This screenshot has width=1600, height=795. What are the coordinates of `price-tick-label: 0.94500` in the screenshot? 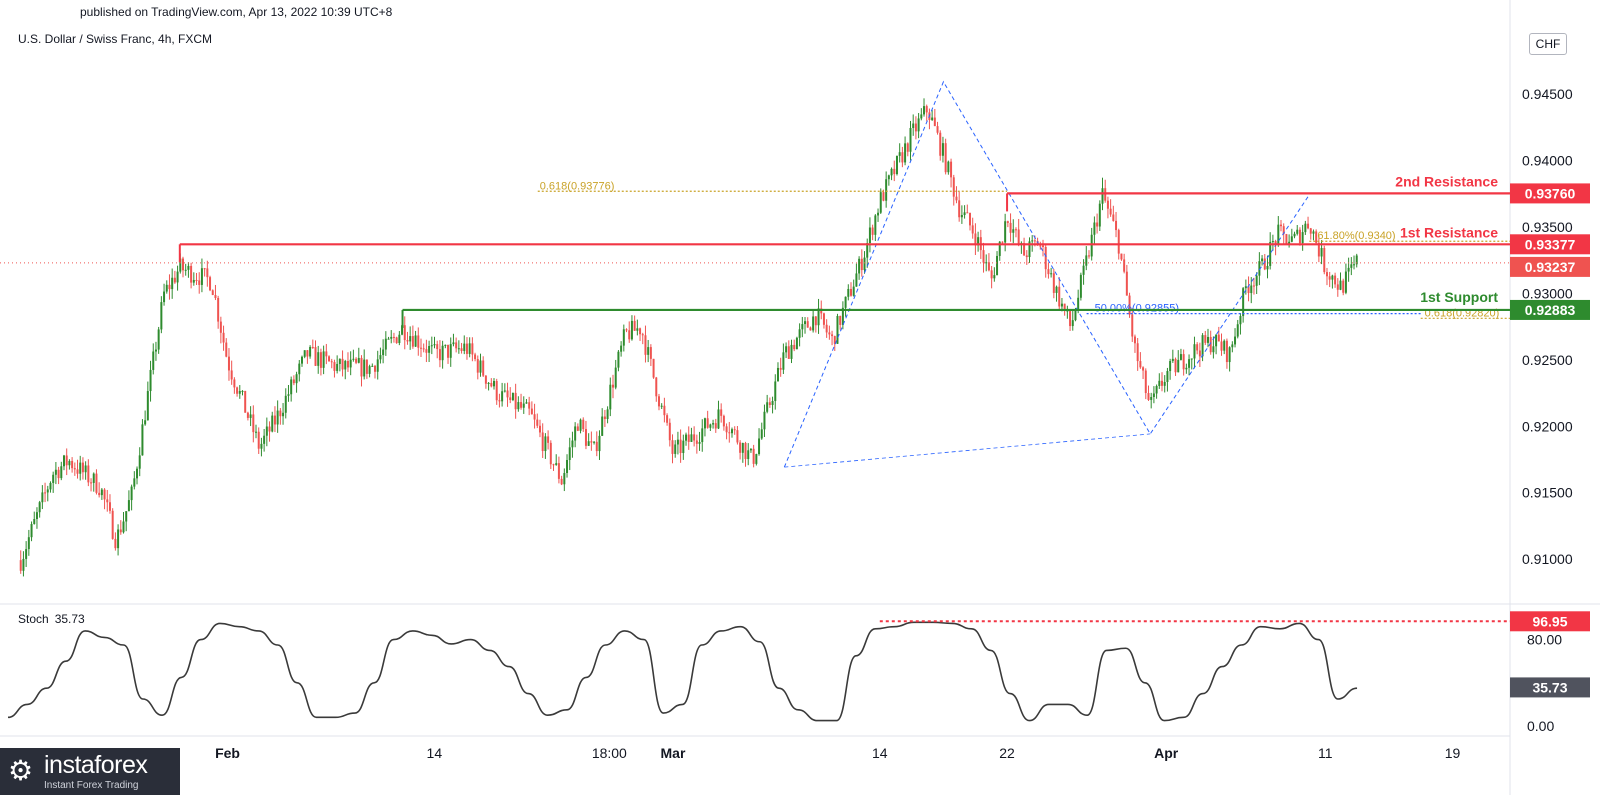 It's located at (1547, 94).